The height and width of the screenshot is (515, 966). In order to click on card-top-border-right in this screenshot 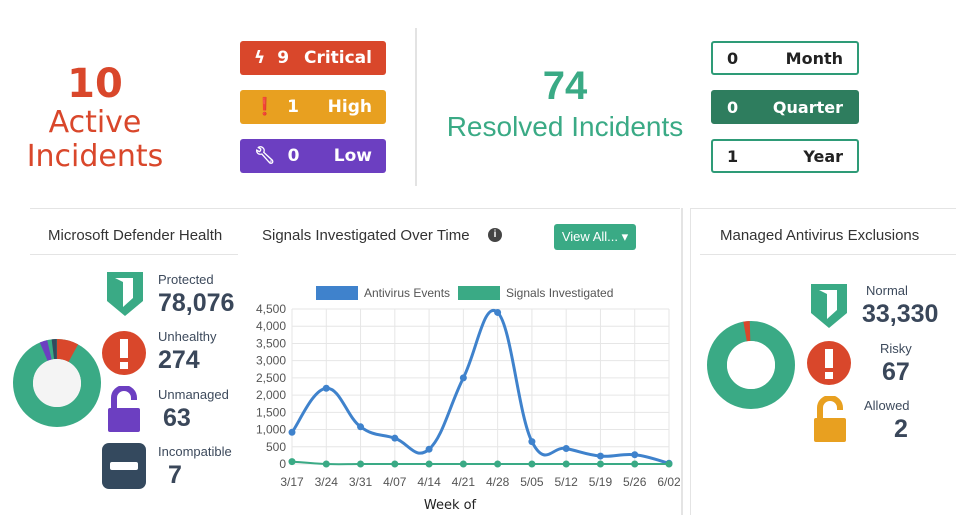, I will do `click(823, 208)`.